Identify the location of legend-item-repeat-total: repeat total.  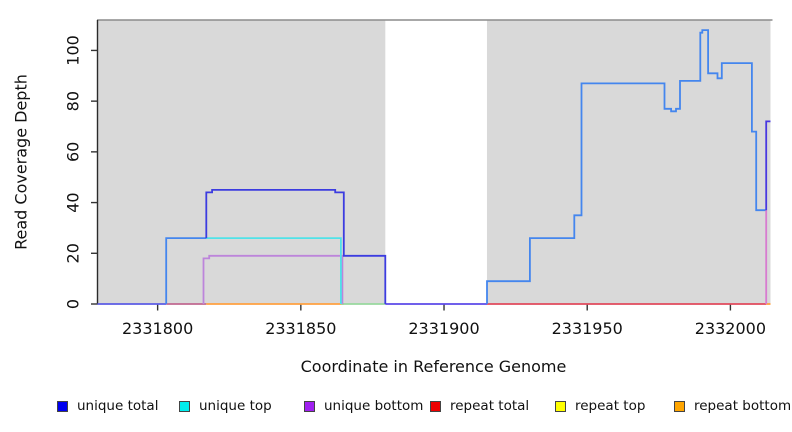
(479, 406).